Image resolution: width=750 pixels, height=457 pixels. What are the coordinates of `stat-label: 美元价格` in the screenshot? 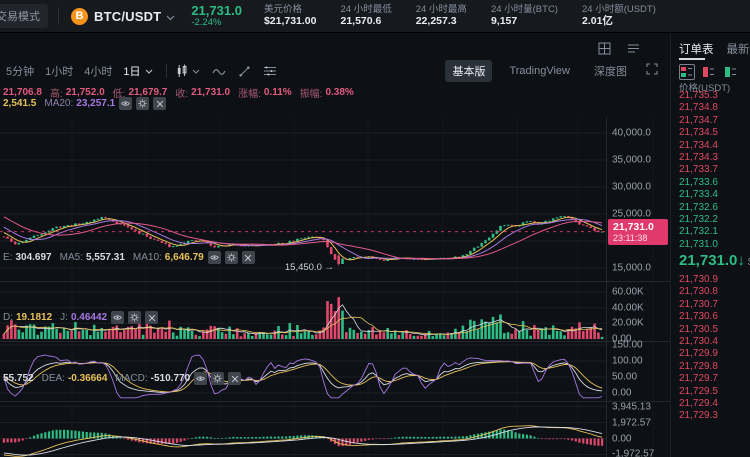 It's located at (282, 9).